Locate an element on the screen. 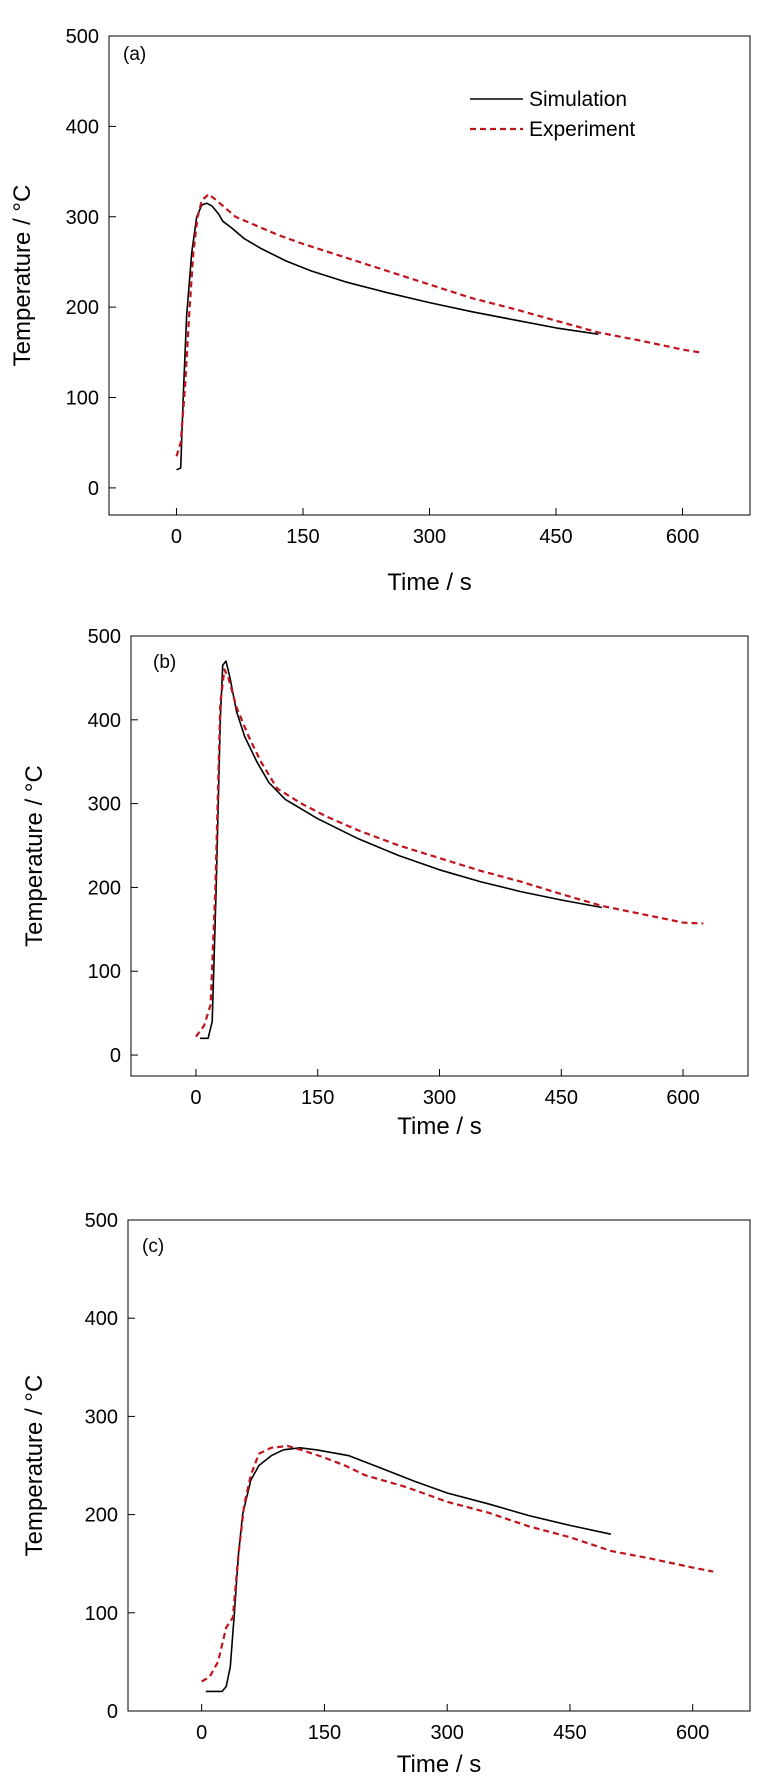 The height and width of the screenshot is (1777, 768). panel-label: (c) is located at coordinates (153, 1246).